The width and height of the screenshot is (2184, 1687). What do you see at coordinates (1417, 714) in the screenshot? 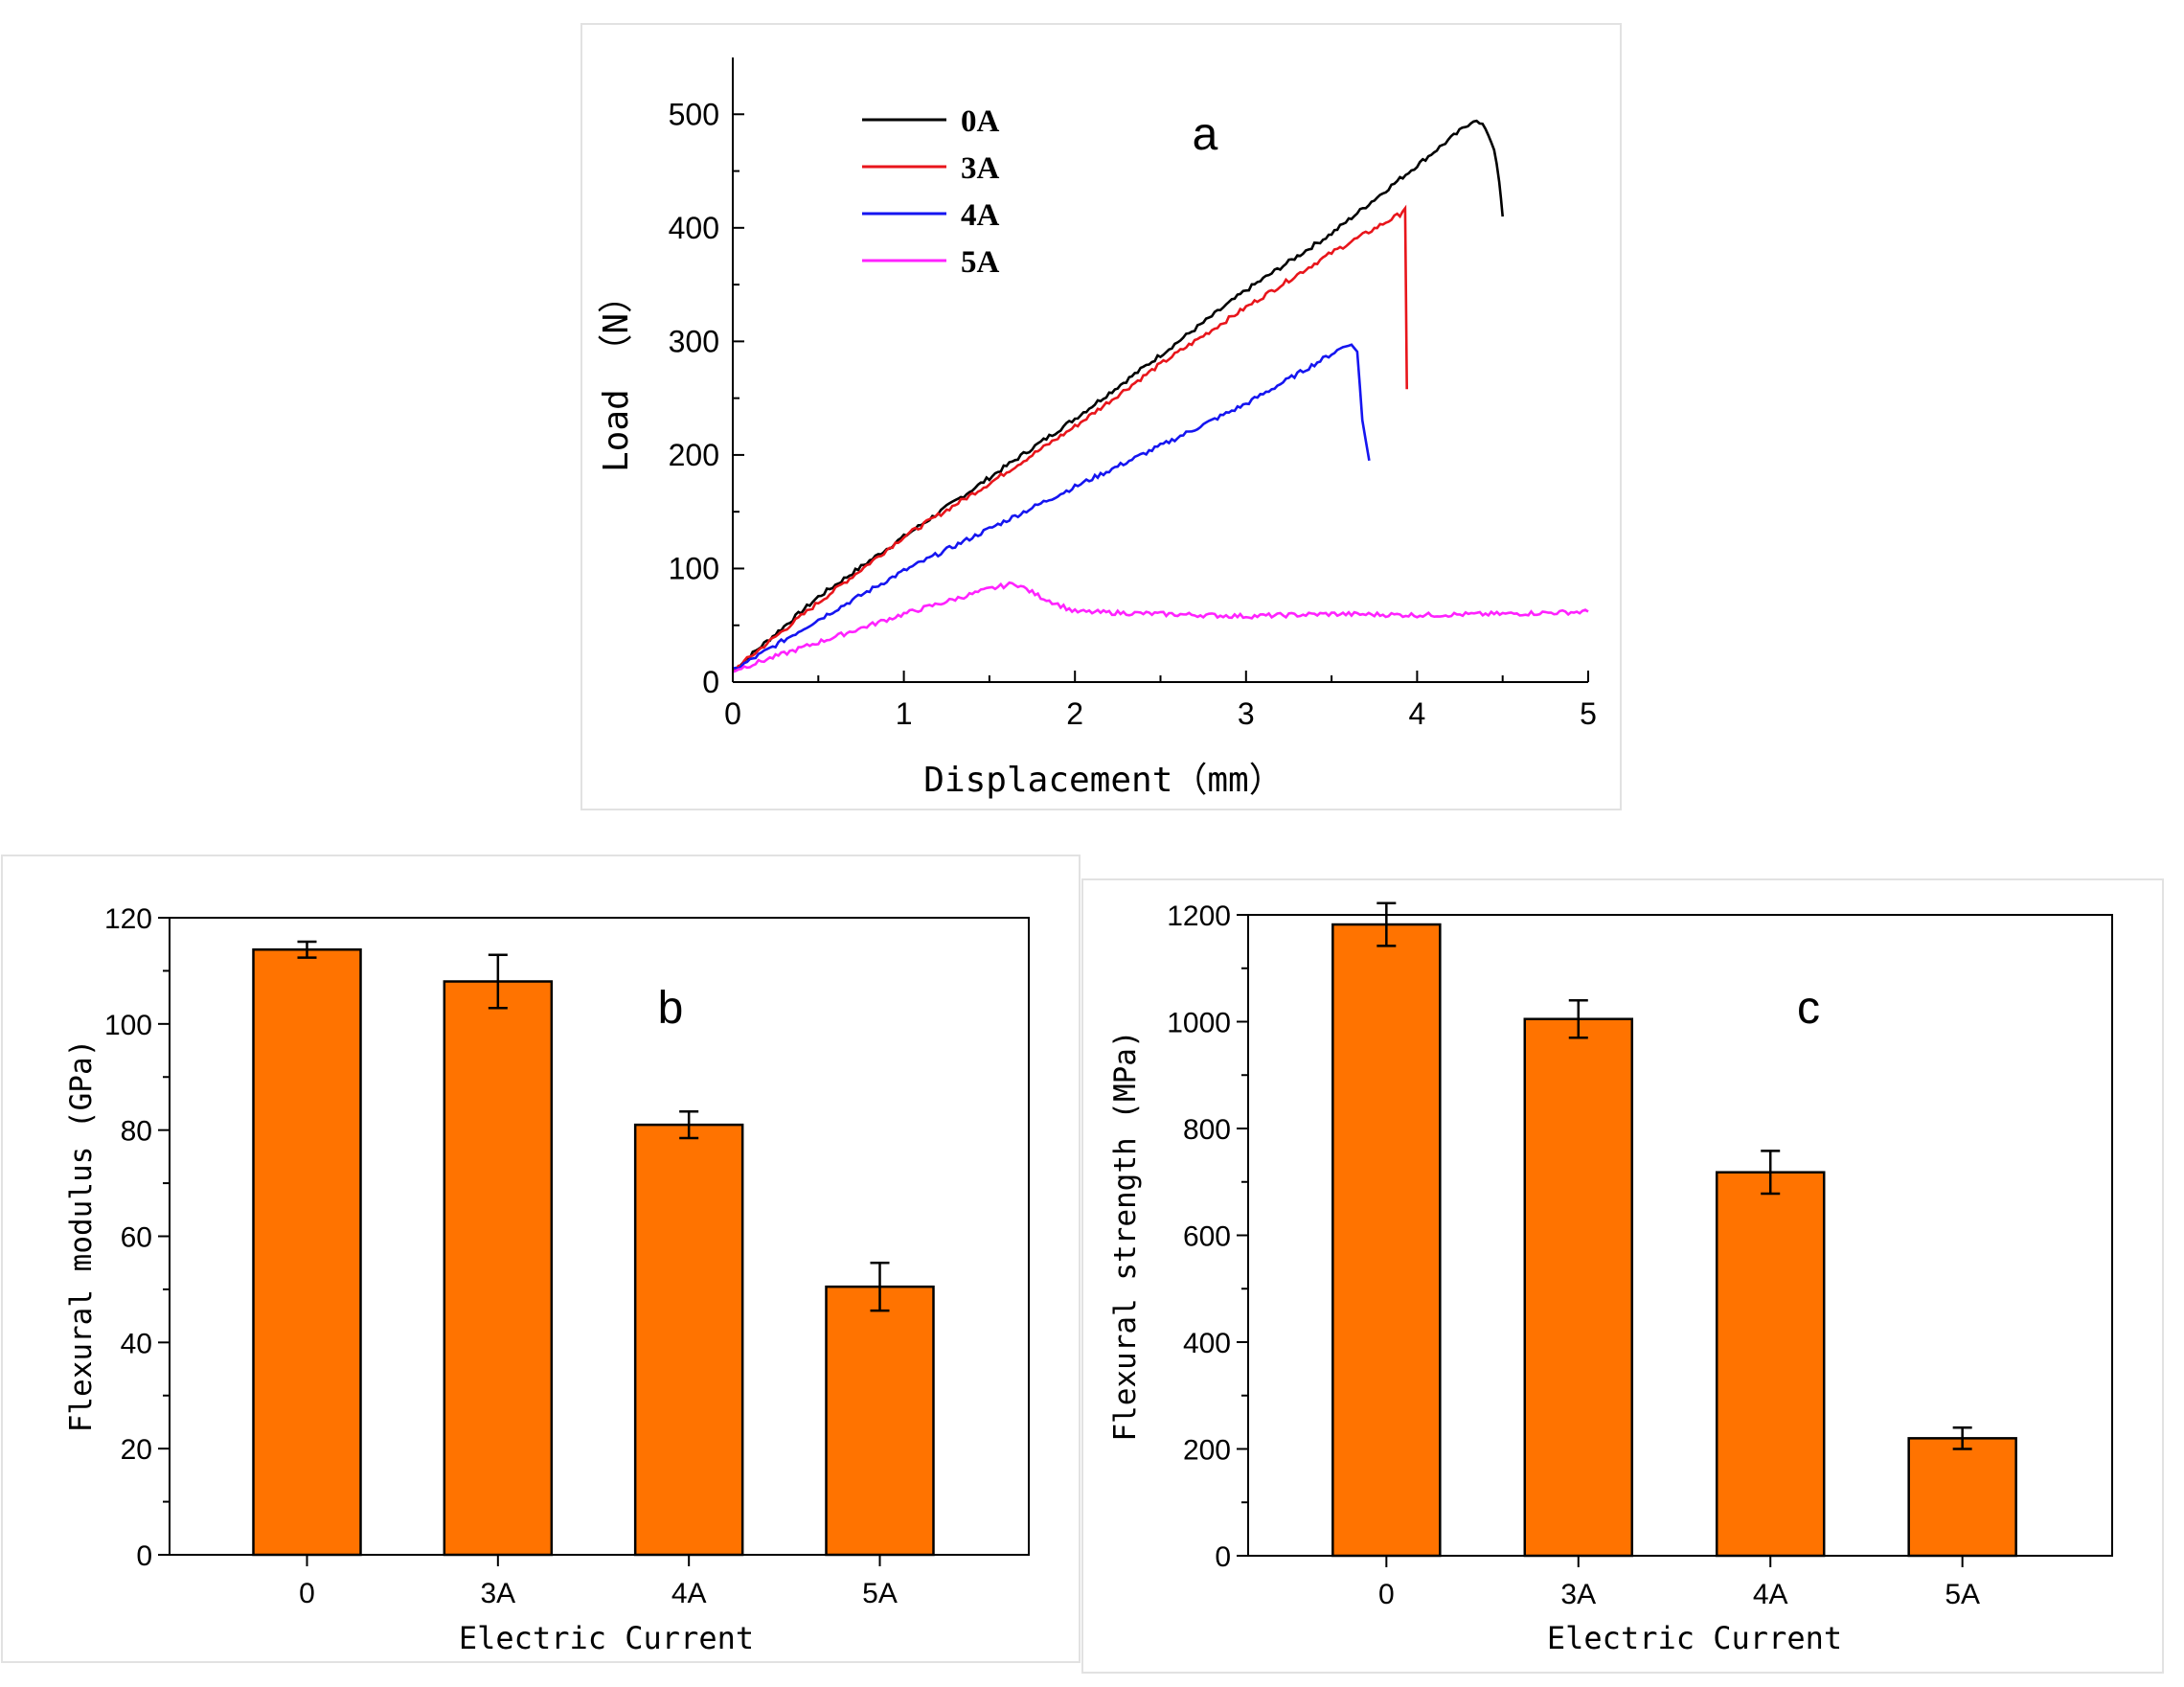
I see `x-tick-label: 4` at bounding box center [1417, 714].